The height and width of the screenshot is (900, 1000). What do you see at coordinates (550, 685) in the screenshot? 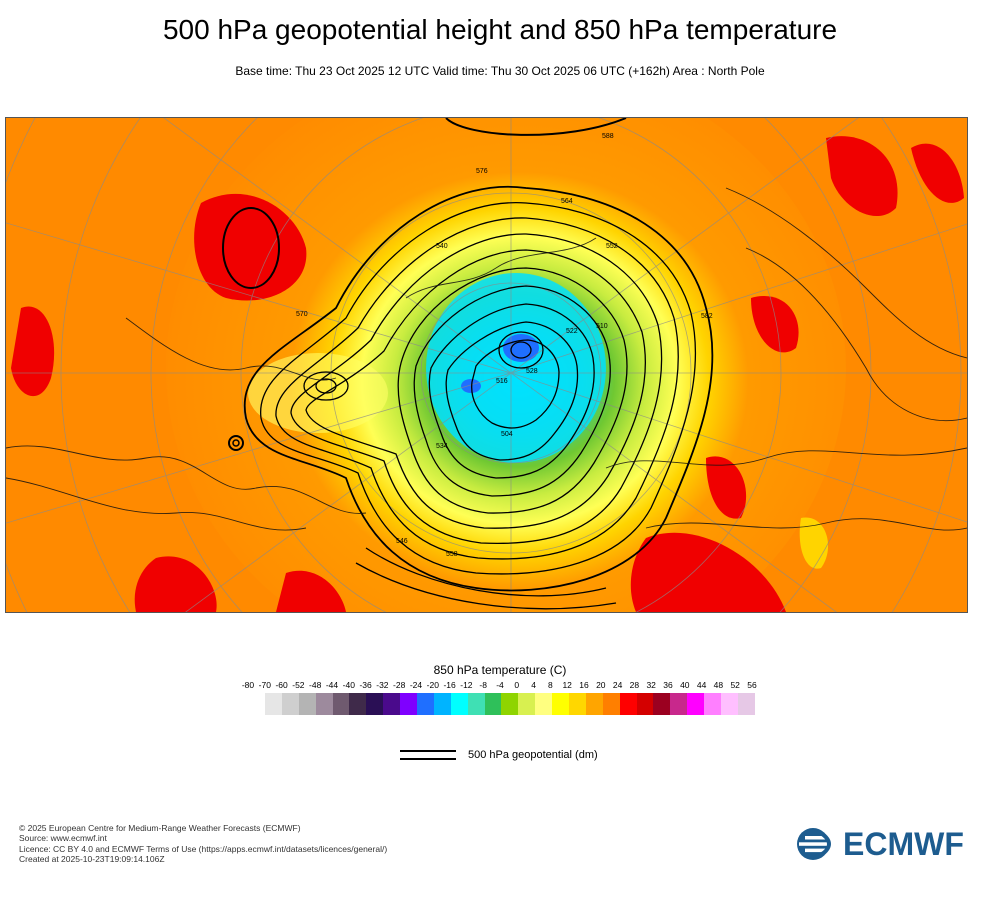
I see `colorbar-tick-label: 8` at bounding box center [550, 685].